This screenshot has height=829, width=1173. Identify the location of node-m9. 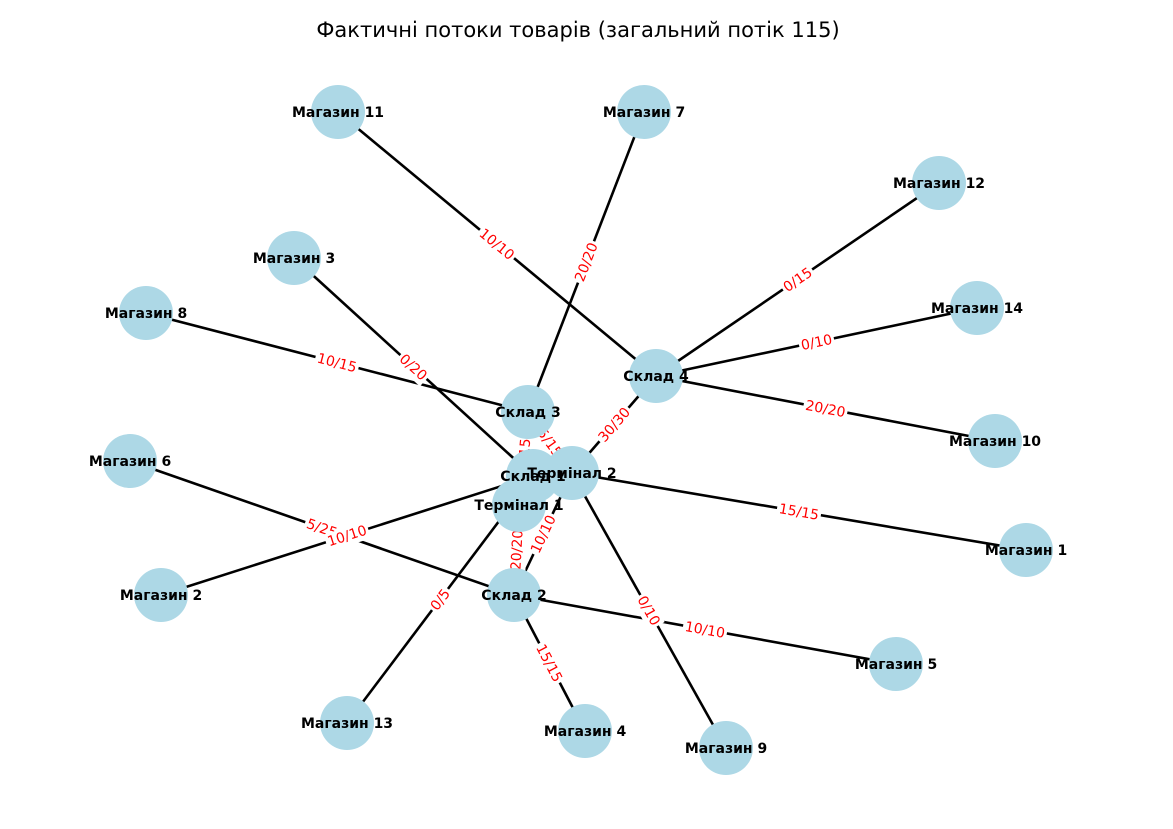
(726, 748).